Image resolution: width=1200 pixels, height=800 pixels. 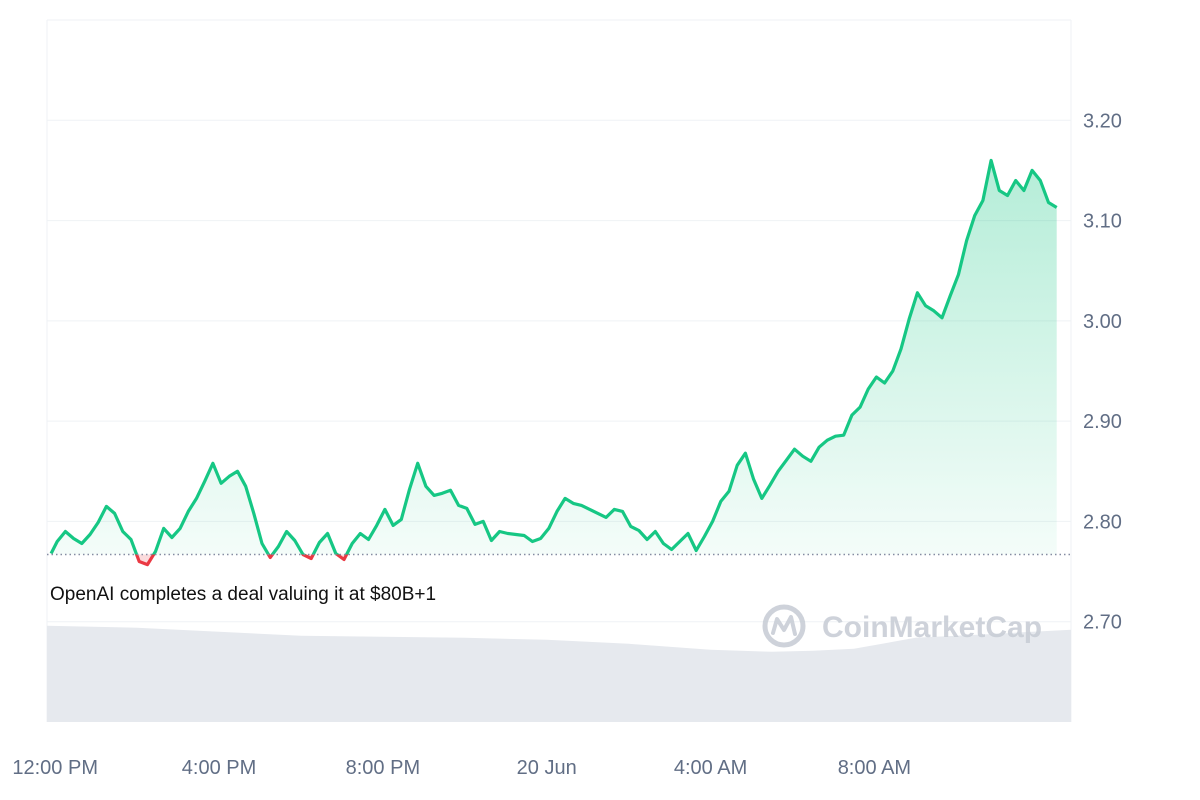 I want to click on x-tick-label: 20 Jun, so click(x=547, y=768).